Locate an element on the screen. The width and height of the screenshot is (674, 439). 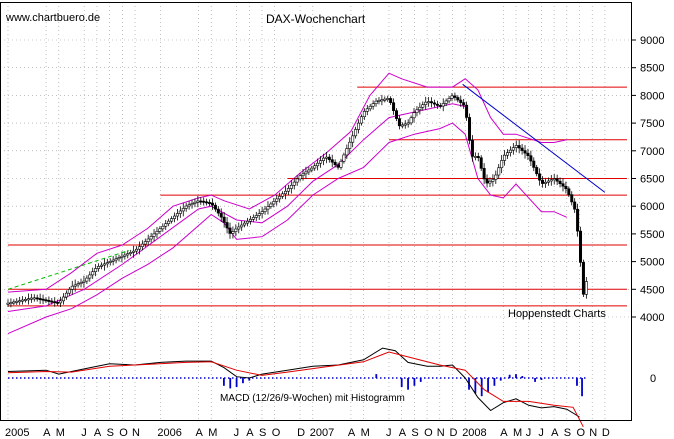
watermark-text: www.chartbuero.de is located at coordinates (53, 18).